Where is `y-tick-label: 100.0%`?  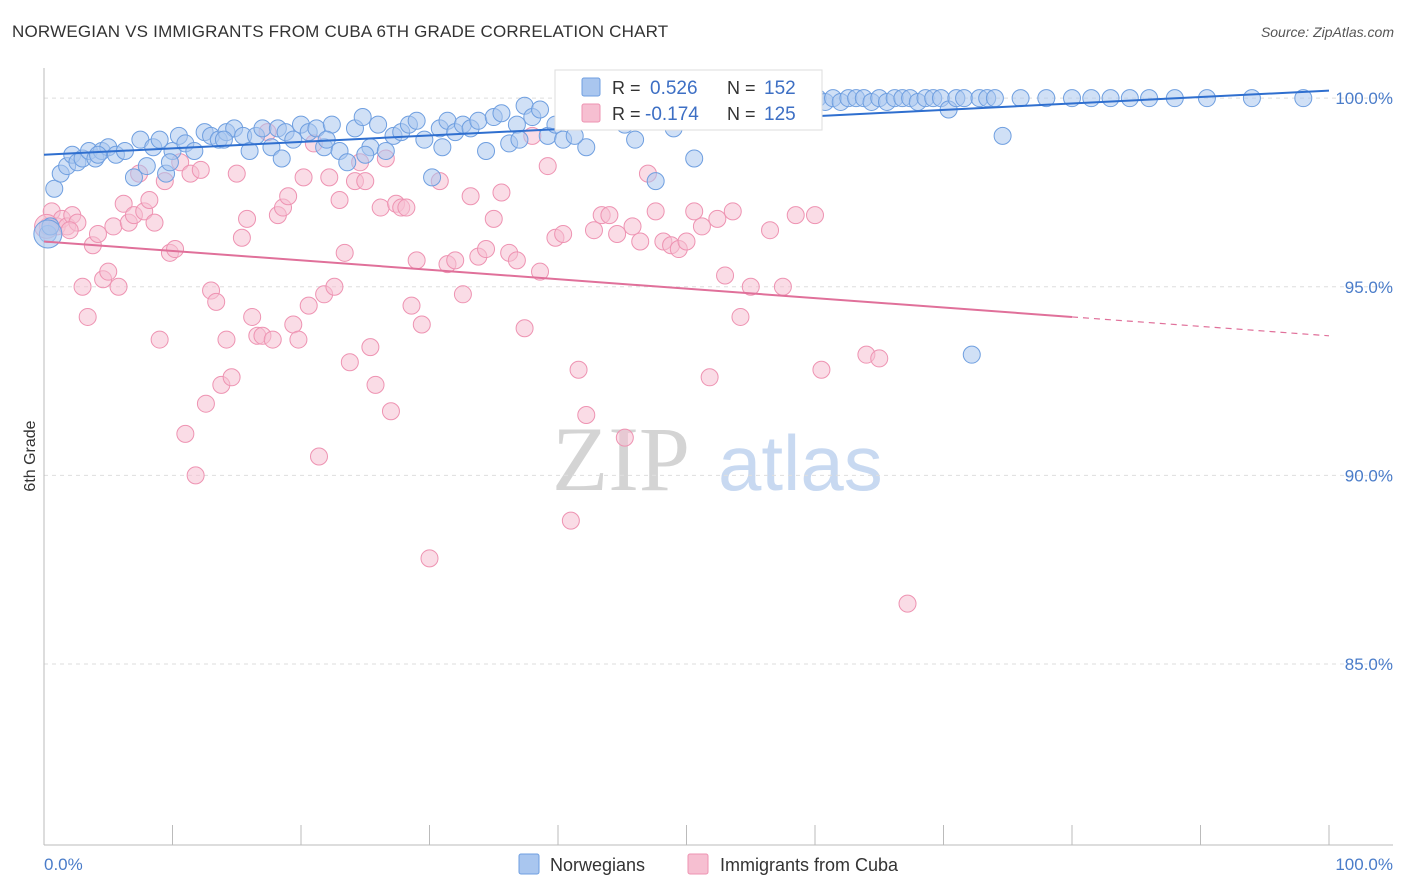 y-tick-label: 100.0% is located at coordinates (1364, 98).